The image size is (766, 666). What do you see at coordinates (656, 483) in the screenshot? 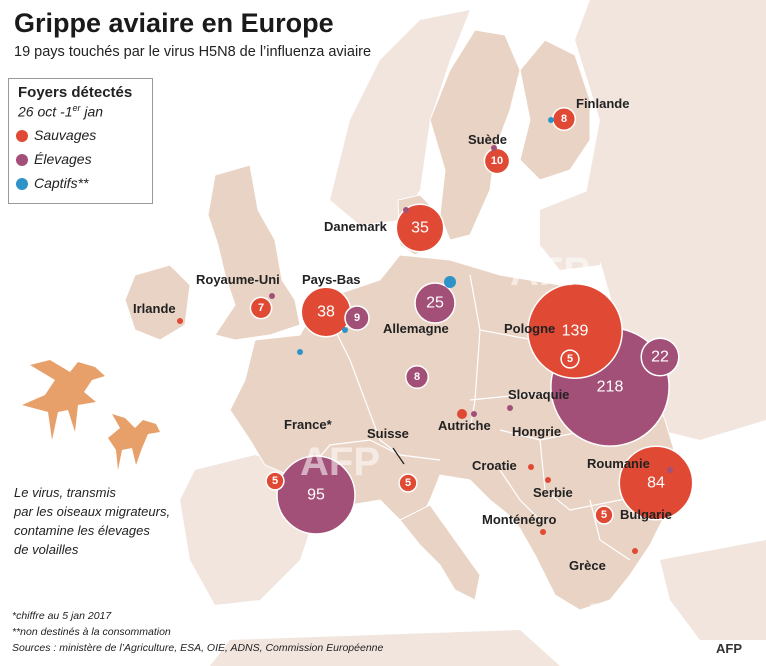
I see `outbreak-count: 84` at bounding box center [656, 483].